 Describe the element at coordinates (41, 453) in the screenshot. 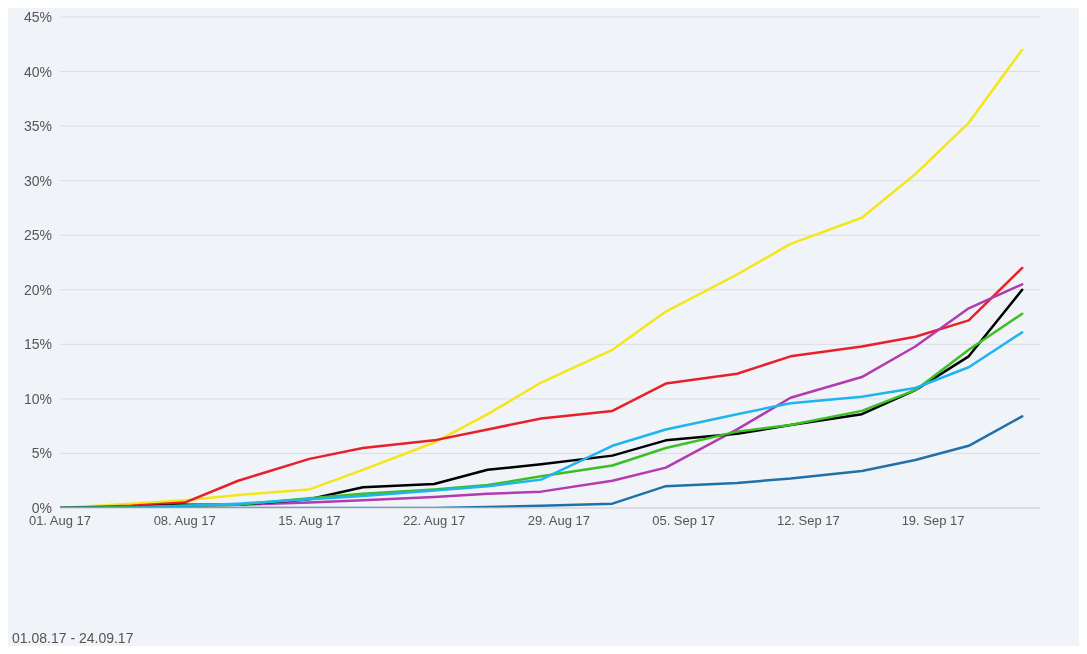

I see `y-tick-label: 5%` at that location.